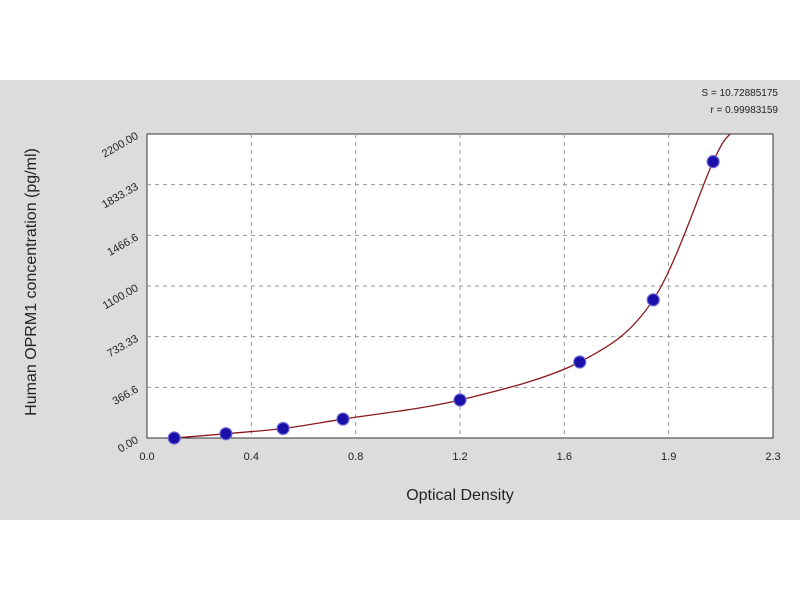  What do you see at coordinates (31, 282) in the screenshot?
I see `y-axis-label: Human OPRM1 concentration (pg/ml)` at bounding box center [31, 282].